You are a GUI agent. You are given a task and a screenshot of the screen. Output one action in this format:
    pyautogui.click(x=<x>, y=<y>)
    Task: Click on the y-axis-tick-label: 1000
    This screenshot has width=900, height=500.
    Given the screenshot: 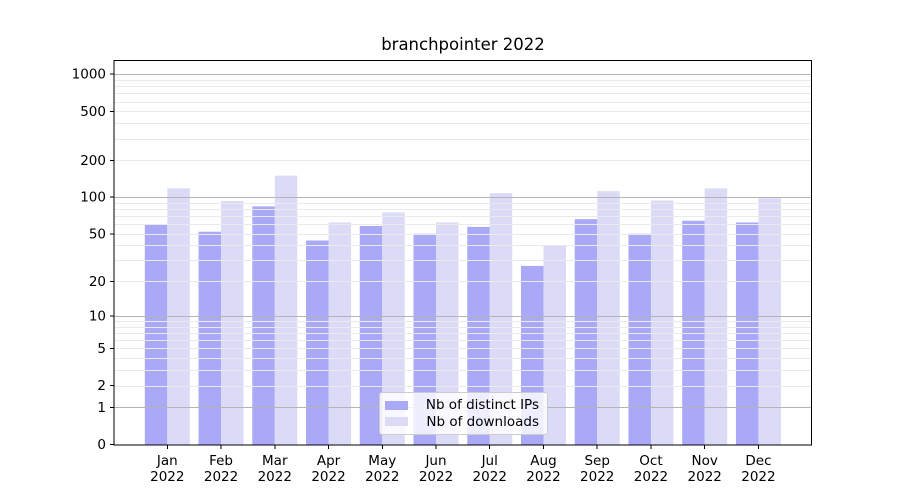 What is the action you would take?
    pyautogui.click(x=89, y=75)
    